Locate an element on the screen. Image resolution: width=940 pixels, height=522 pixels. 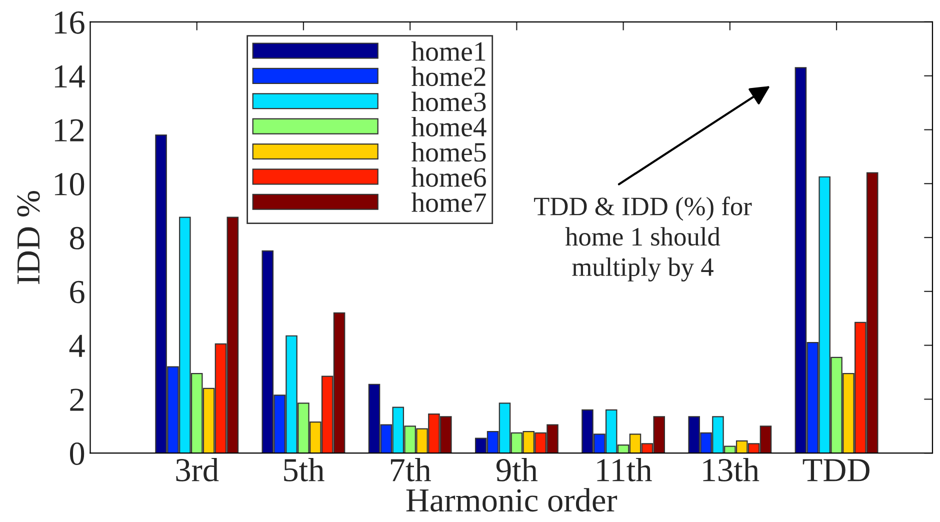
x-tick-label: 5th is located at coordinates (304, 470).